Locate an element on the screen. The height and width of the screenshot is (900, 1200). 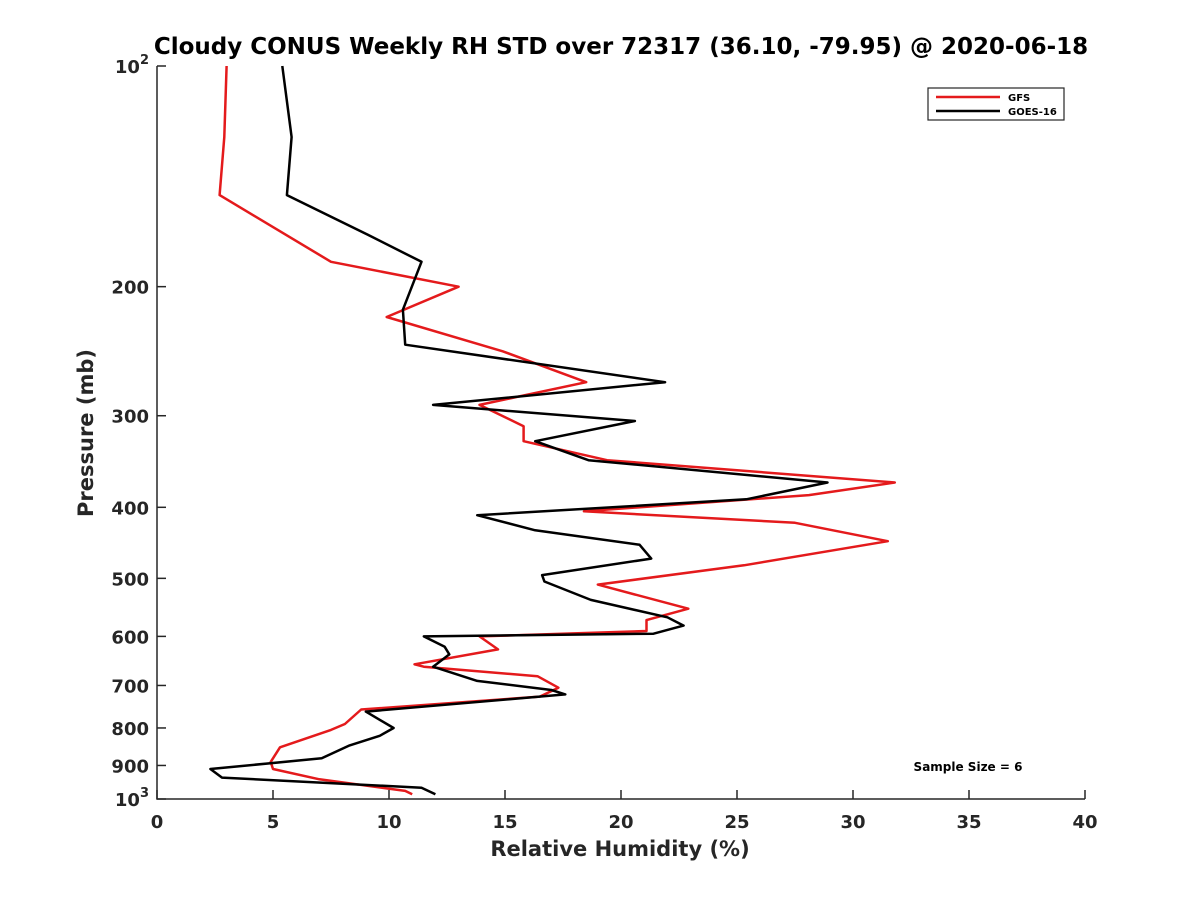
x-tick-label: 0 is located at coordinates (157, 822).